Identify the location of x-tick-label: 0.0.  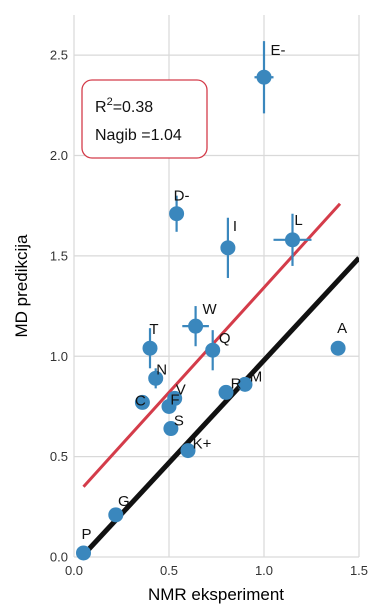
(74, 570).